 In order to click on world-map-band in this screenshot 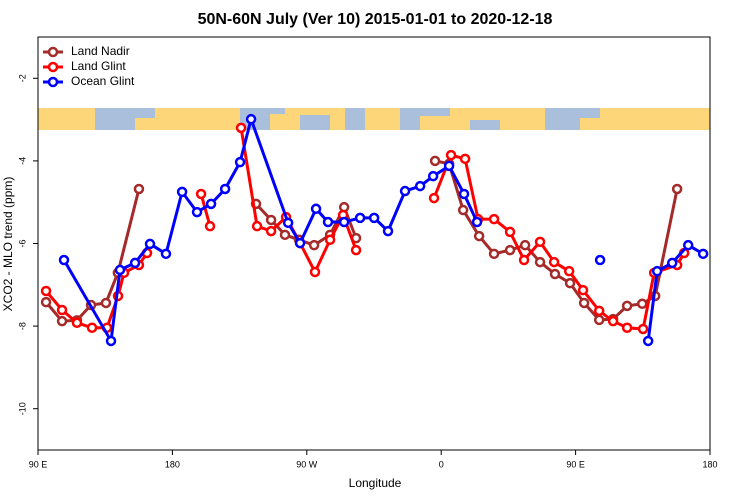, I will do `click(374, 119)`.